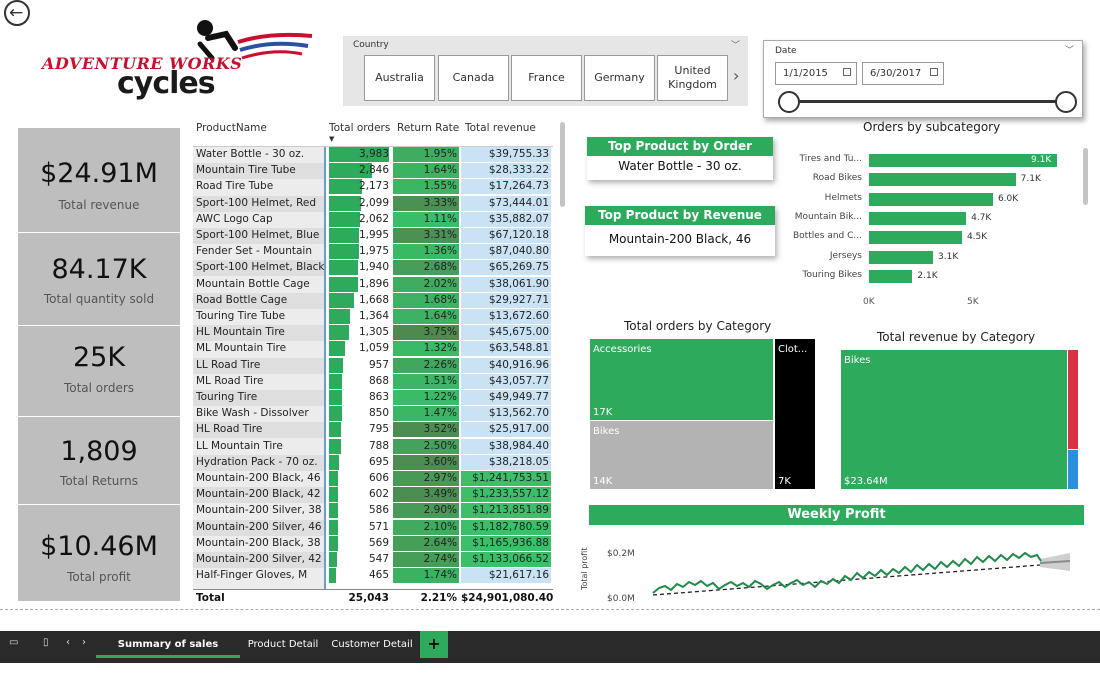 This screenshot has height=685, width=1100. Describe the element at coordinates (426, 171) in the screenshot. I see `cell-return-rate: 1.64%` at that location.